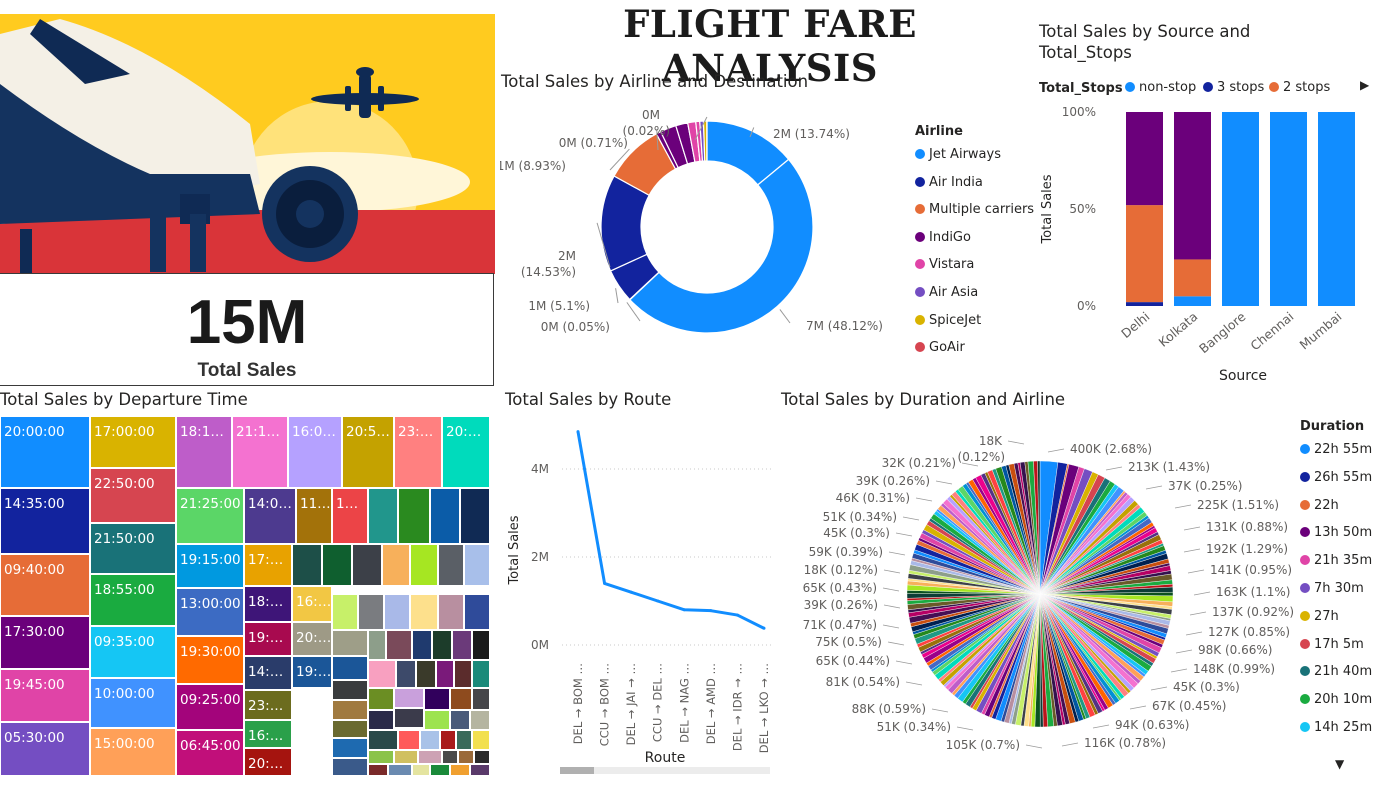 The width and height of the screenshot is (1385, 788). What do you see at coordinates (1319, 505) in the screenshot?
I see `pie-legend-item-22h: 22h` at bounding box center [1319, 505].